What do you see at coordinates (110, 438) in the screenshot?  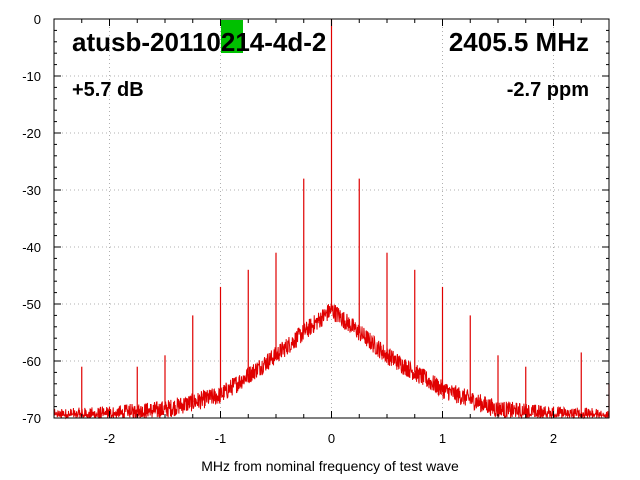 I see `x-tick-label: -2` at bounding box center [110, 438].